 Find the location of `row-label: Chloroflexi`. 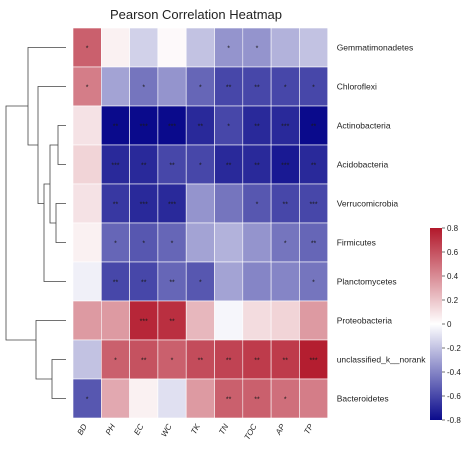

row-label: Chloroflexi is located at coordinates (357, 87).